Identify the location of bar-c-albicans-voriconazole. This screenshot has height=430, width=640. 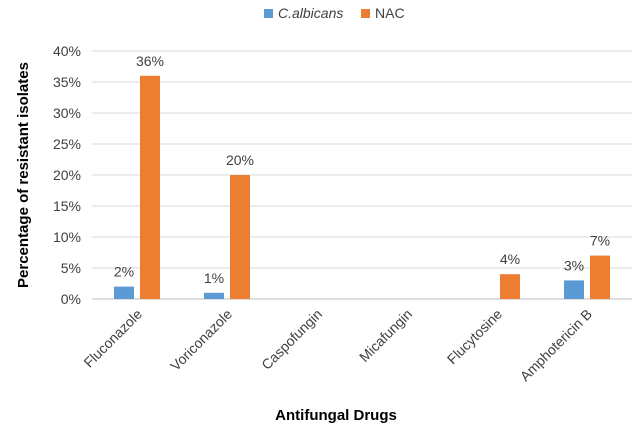
(214, 295).